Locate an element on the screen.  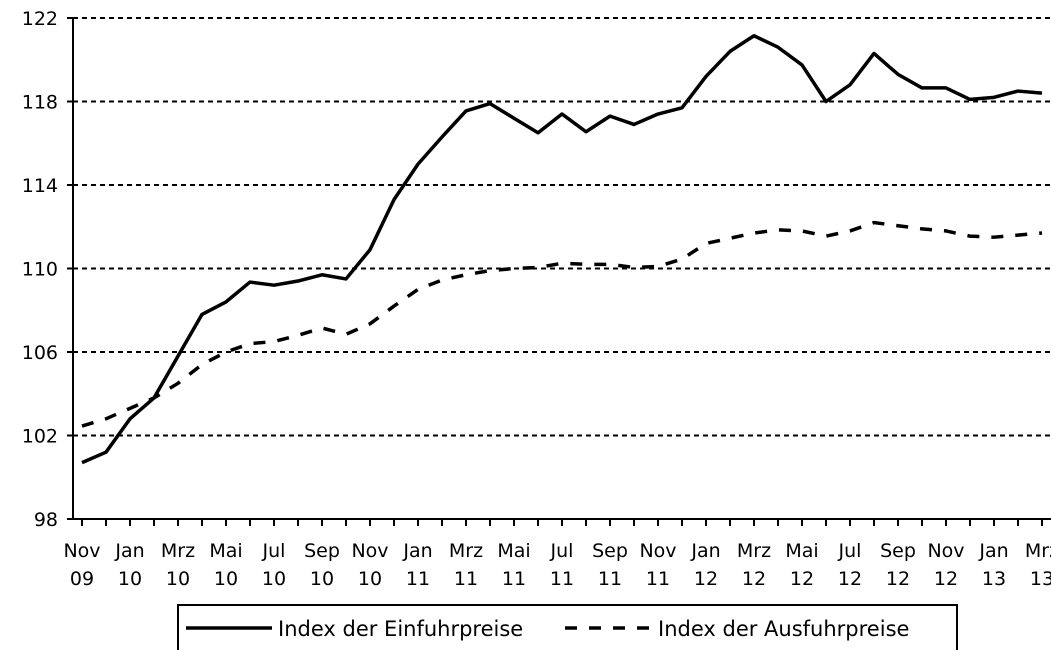
x-tick-label: Jan 13 is located at coordinates (993, 565).